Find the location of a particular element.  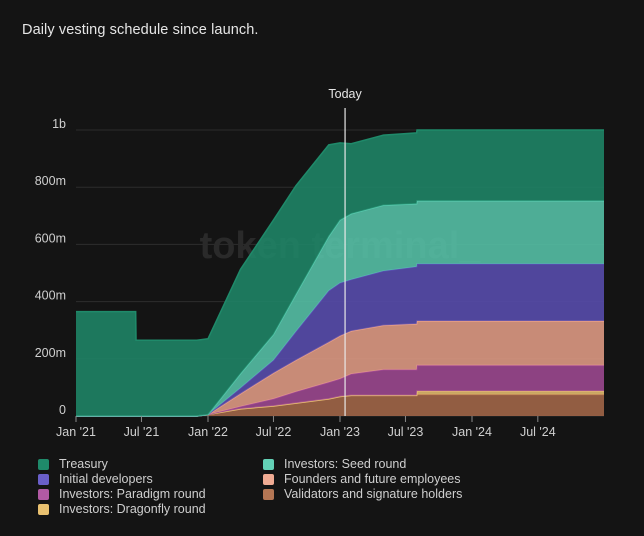

legend-label: Founders and future employees is located at coordinates (372, 479).